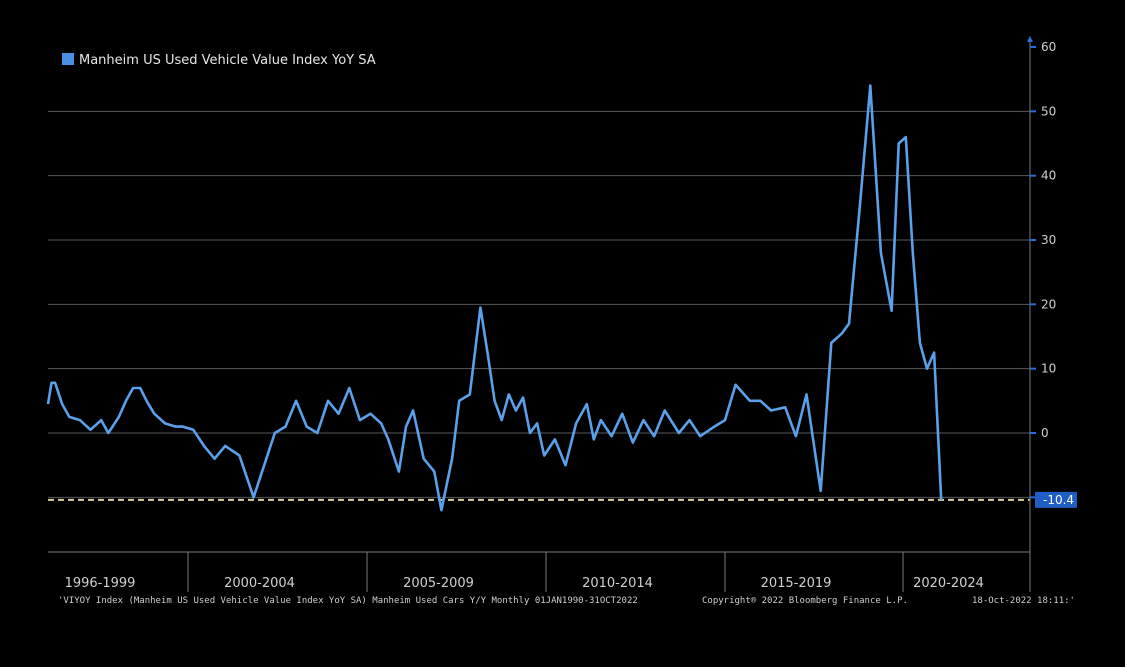  I want to click on y-tick-labels: 0 10 20 30 40 50 60, so click(1043, 269).